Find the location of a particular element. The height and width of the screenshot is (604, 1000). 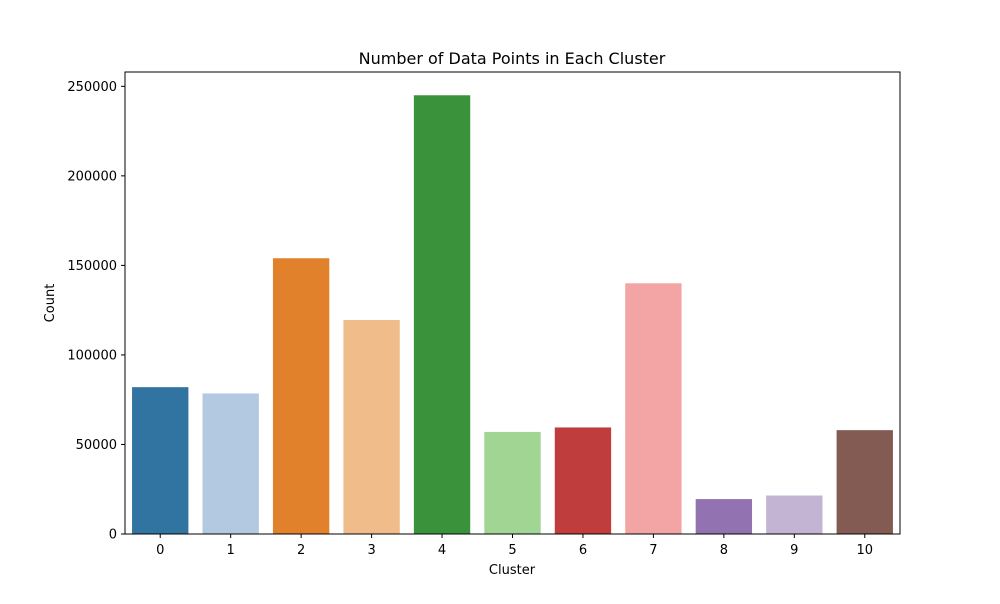

x-tick-label: 0 is located at coordinates (160, 550).